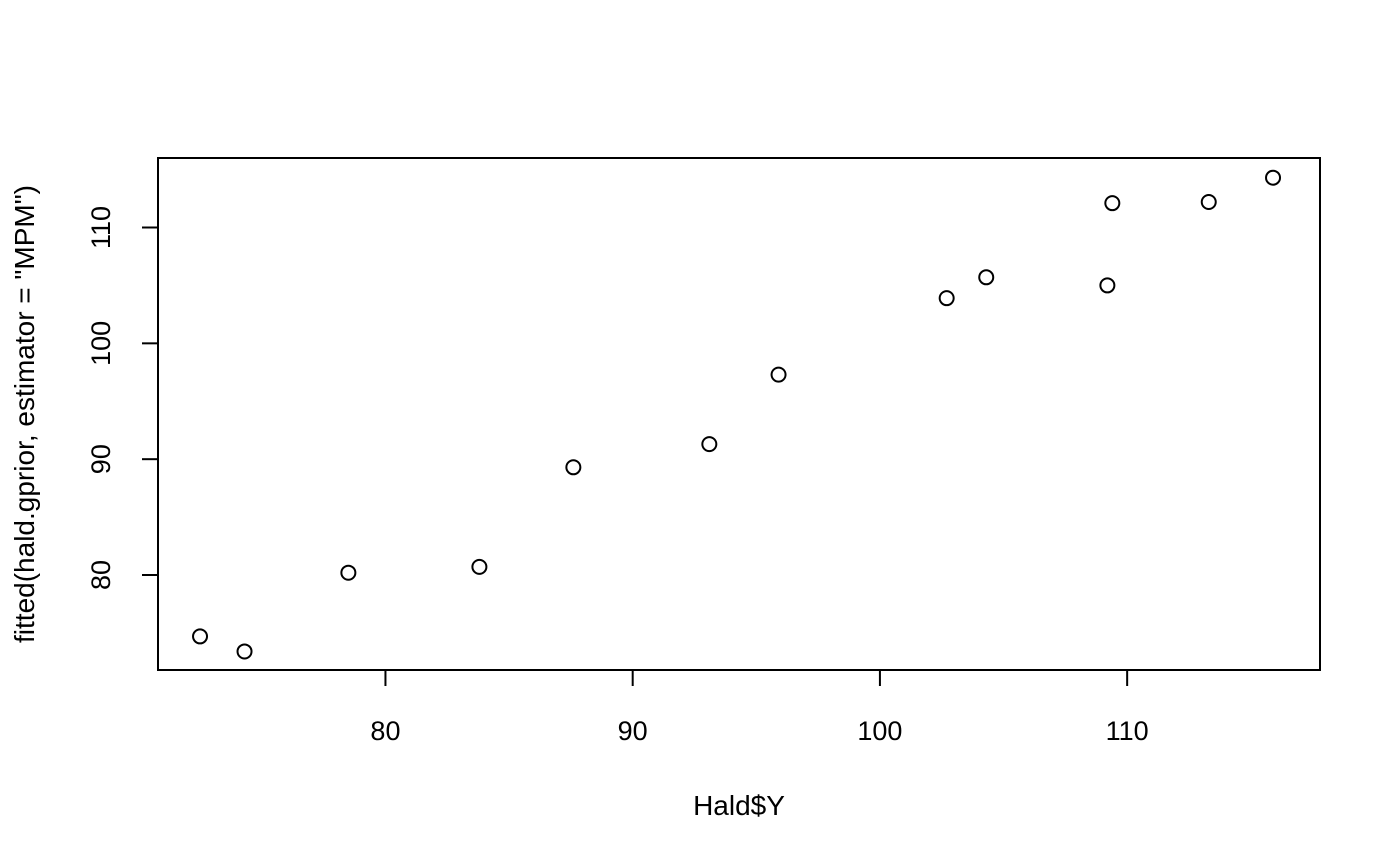 The height and width of the screenshot is (866, 1400). What do you see at coordinates (739, 805) in the screenshot?
I see `x-axis-label: Hald$Y` at bounding box center [739, 805].